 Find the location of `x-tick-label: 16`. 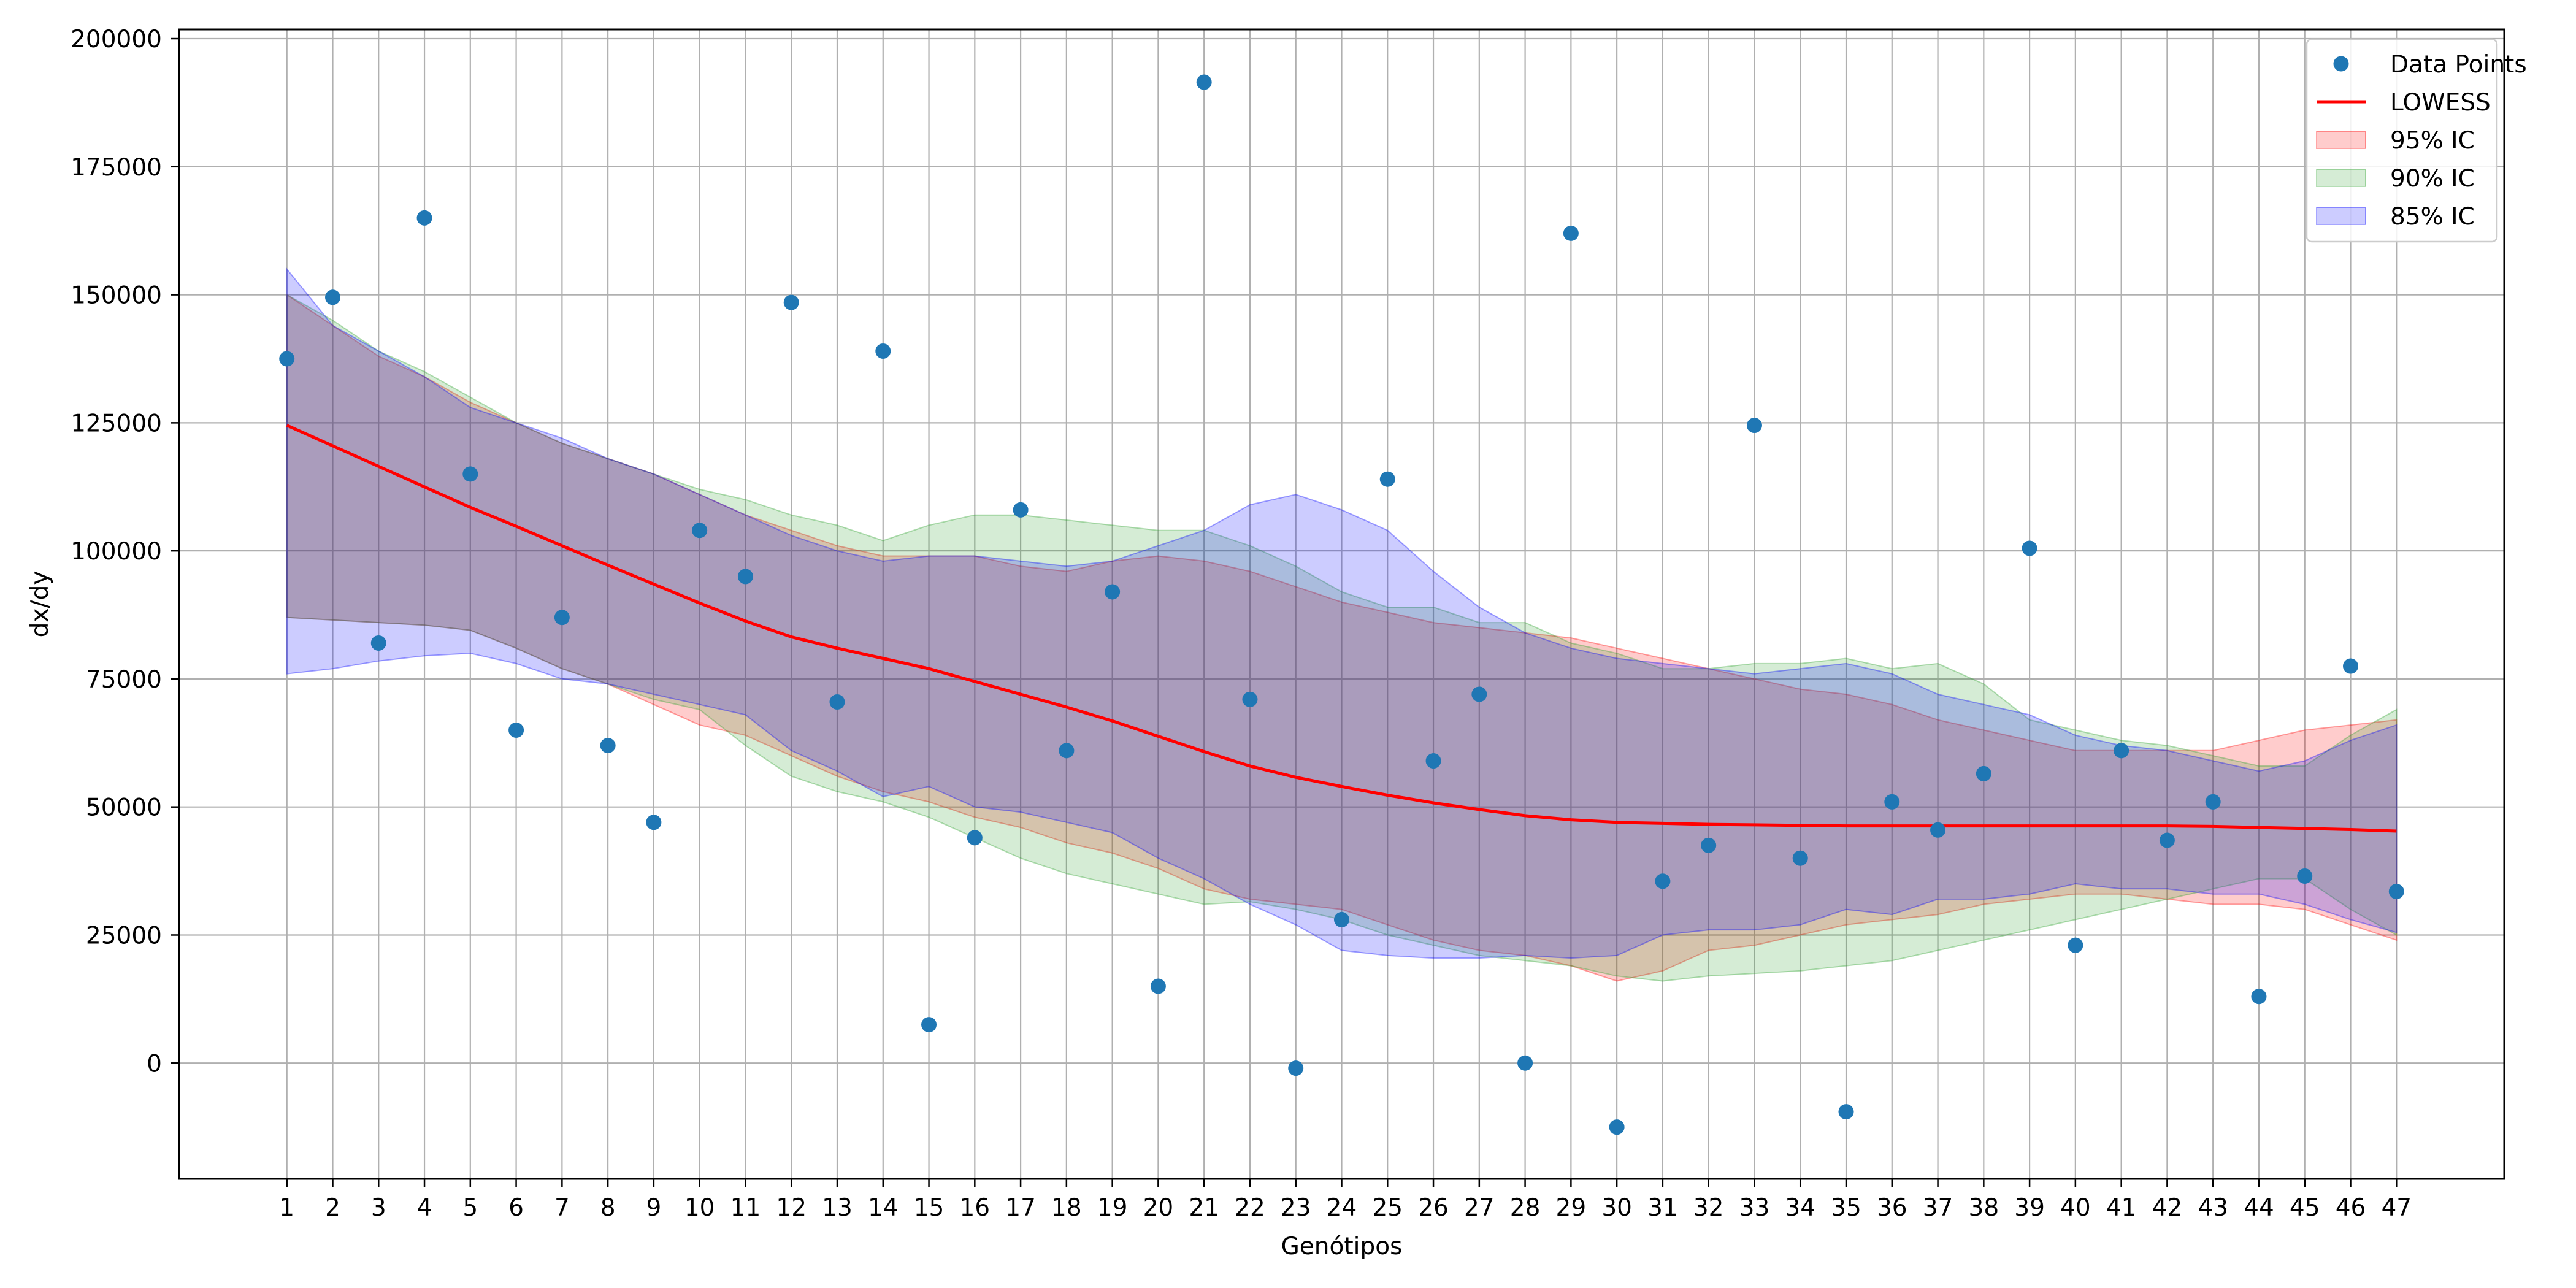

x-tick-label: 16 is located at coordinates (974, 1208).